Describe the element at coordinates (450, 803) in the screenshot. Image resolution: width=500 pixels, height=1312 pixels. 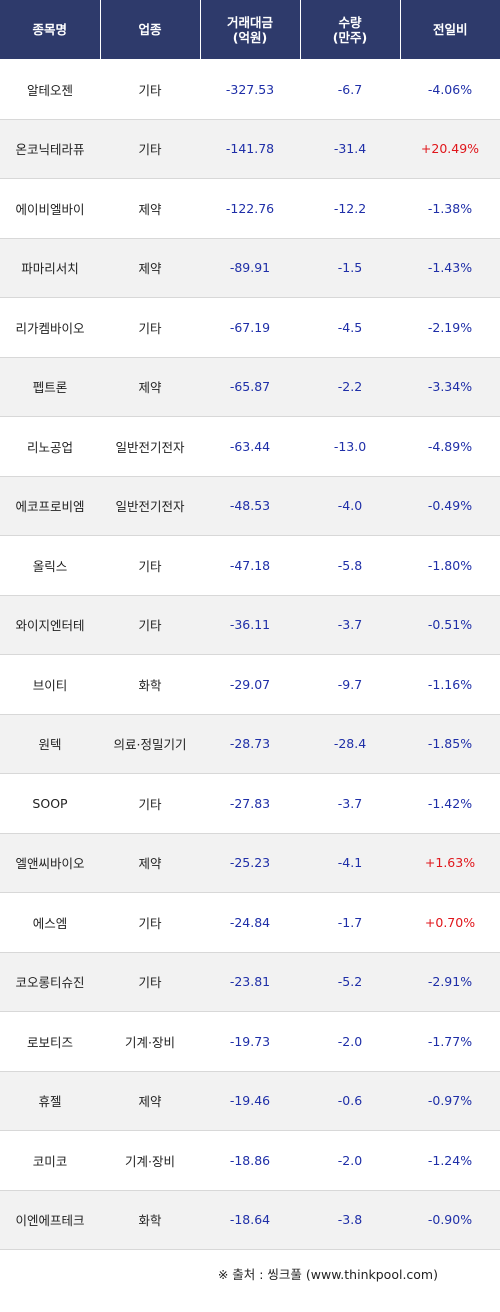
I see `change-rate-cell: -1.42%` at that location.